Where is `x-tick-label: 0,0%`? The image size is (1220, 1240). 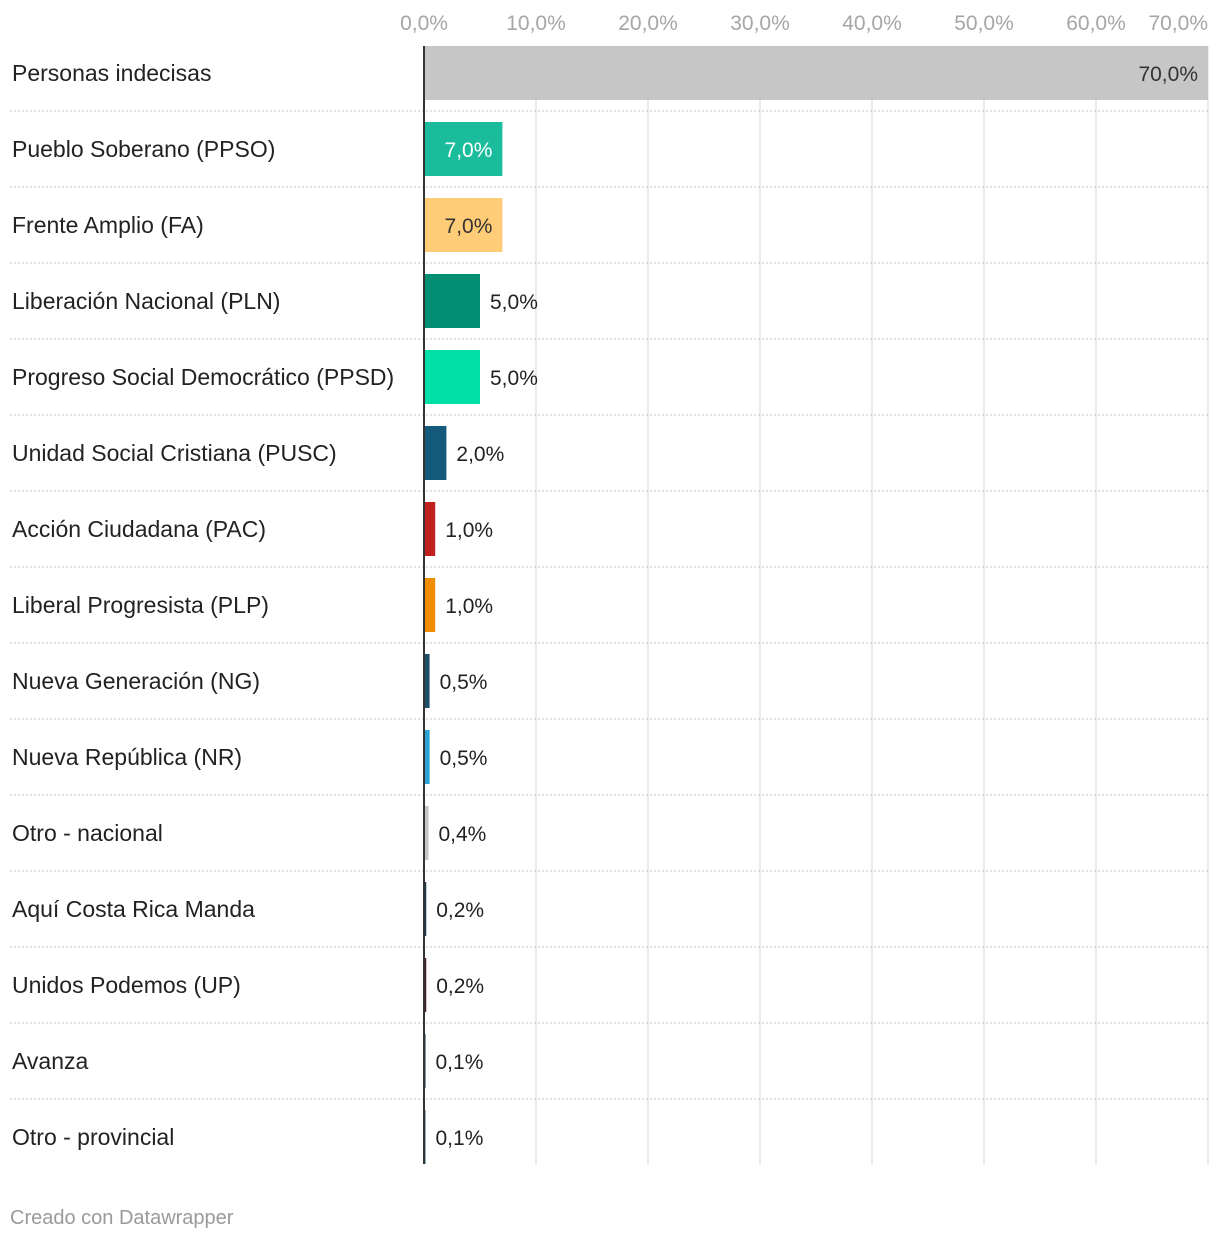 x-tick-label: 0,0% is located at coordinates (424, 23).